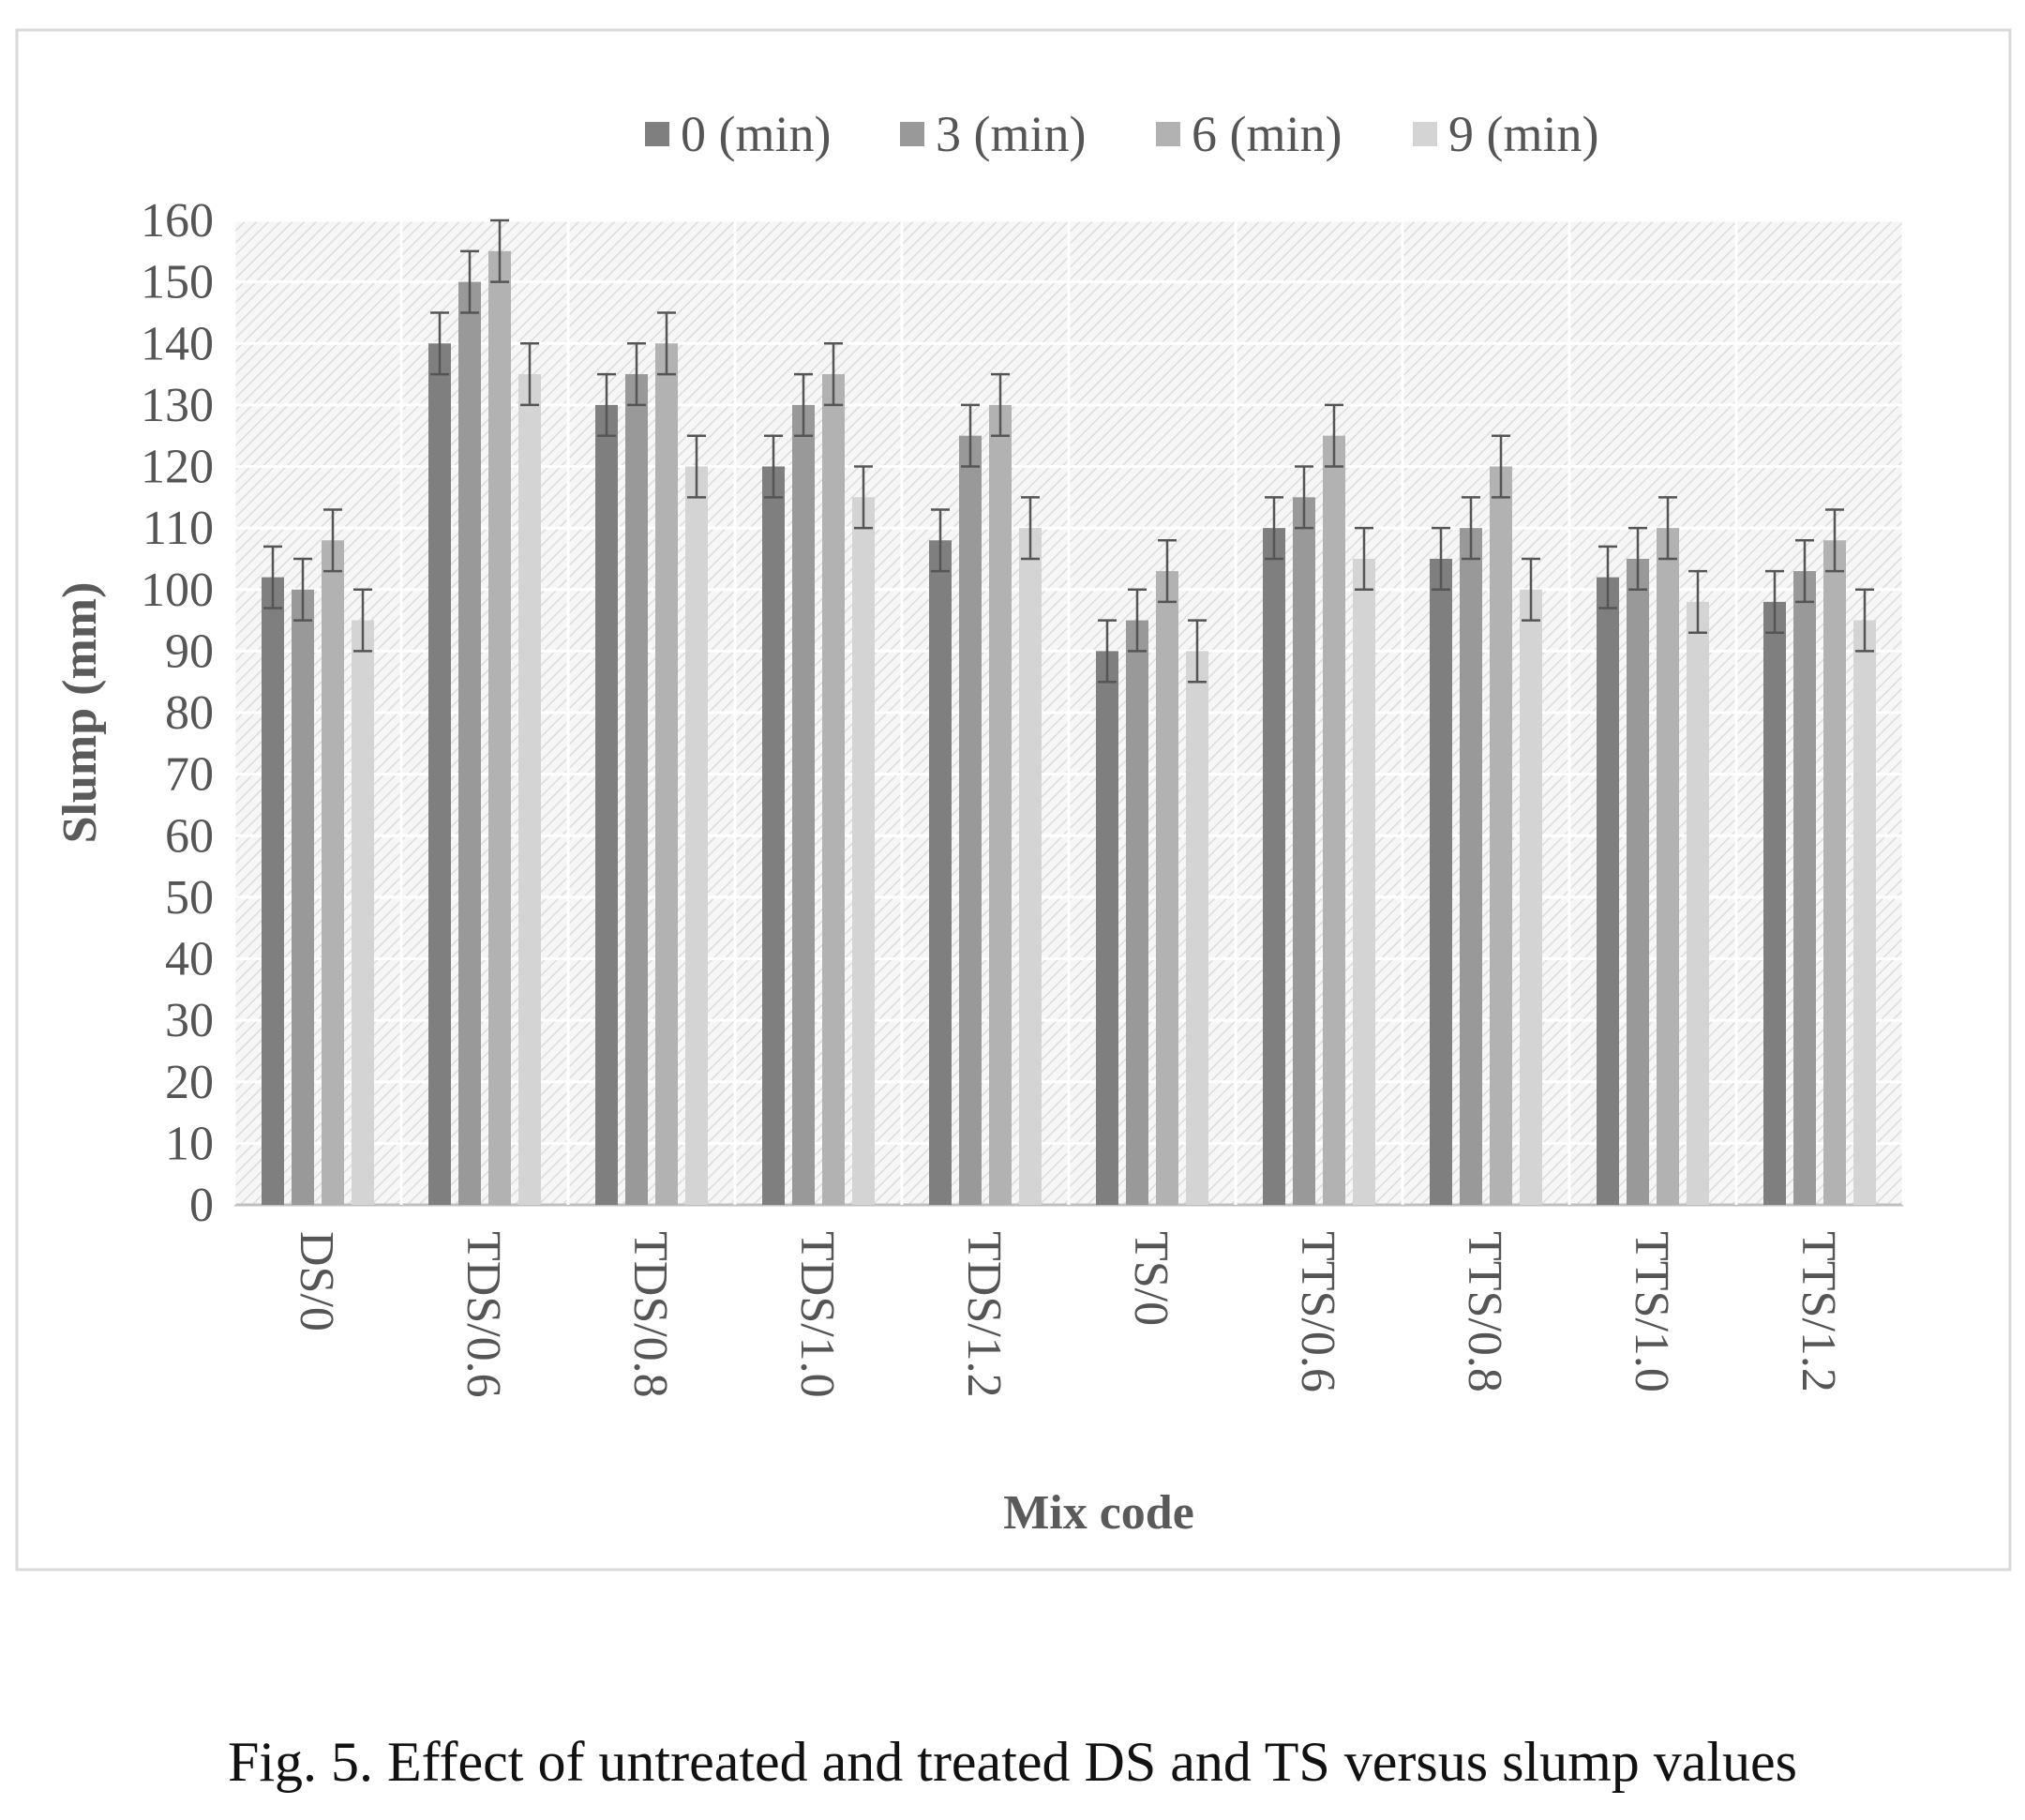 Image resolution: width=2025 pixels, height=1820 pixels. I want to click on legend-label: 3 (min), so click(1011, 134).